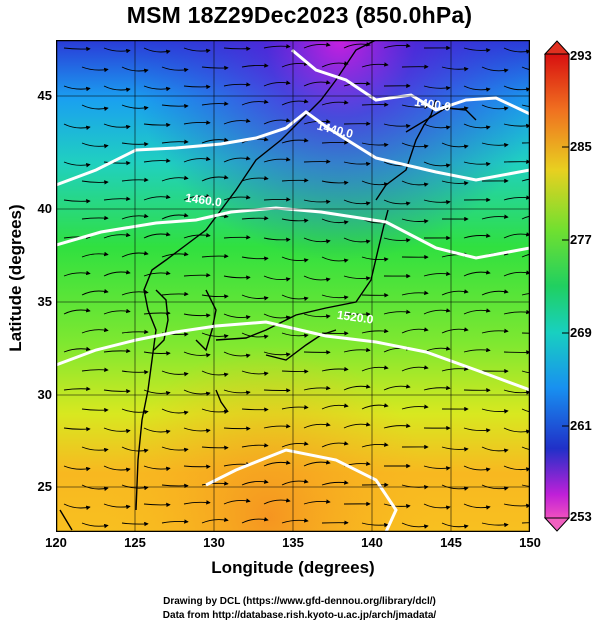 Image resolution: width=599 pixels, height=625 pixels. What do you see at coordinates (135, 542) in the screenshot?
I see `x-tick-label: 125` at bounding box center [135, 542].